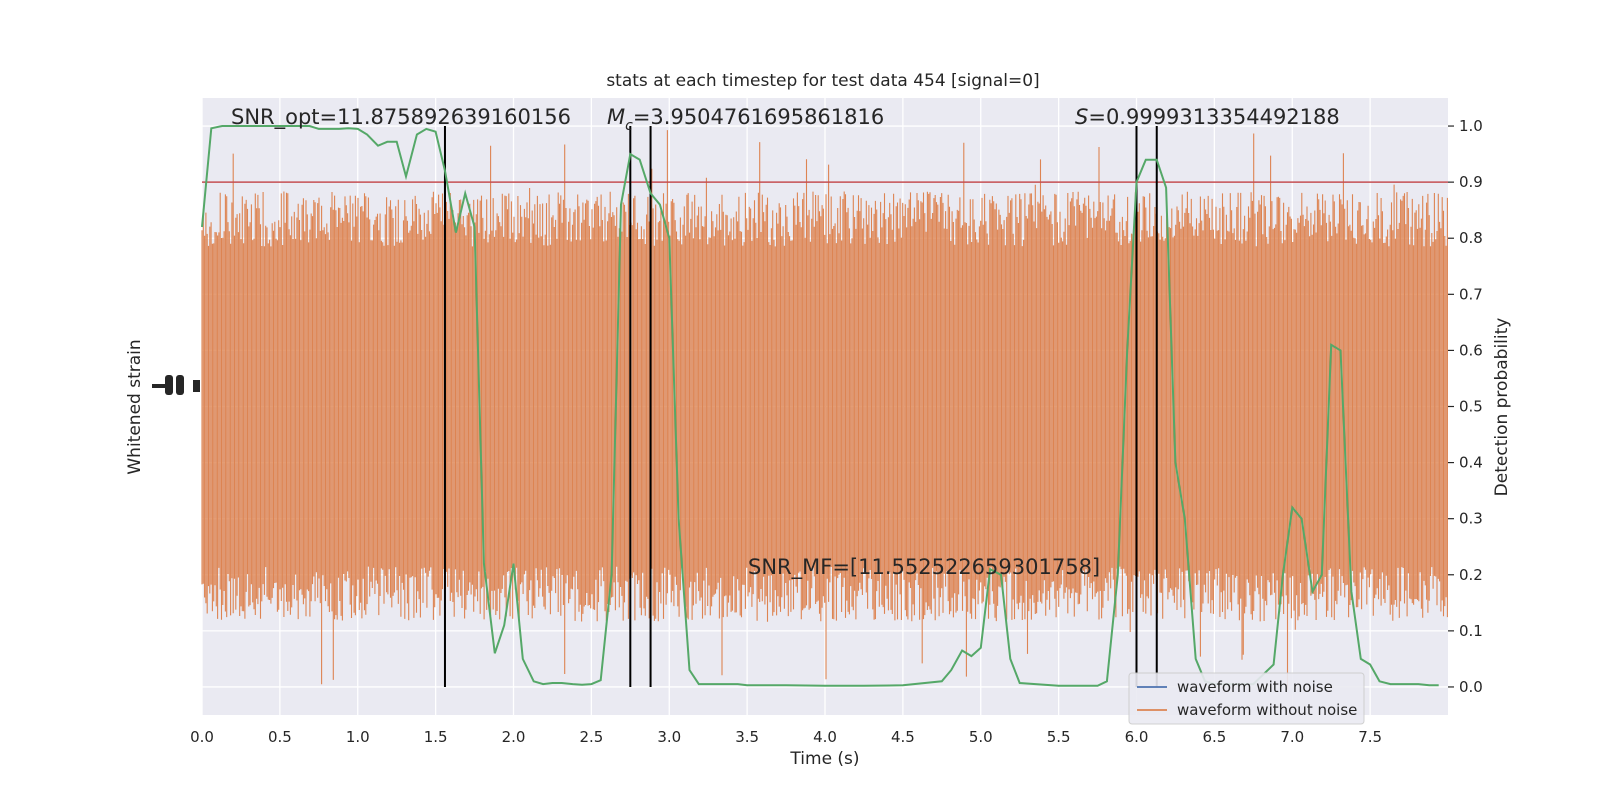 This screenshot has height=800, width=1600. I want to click on x-tick-label: 2.0, so click(514, 737).